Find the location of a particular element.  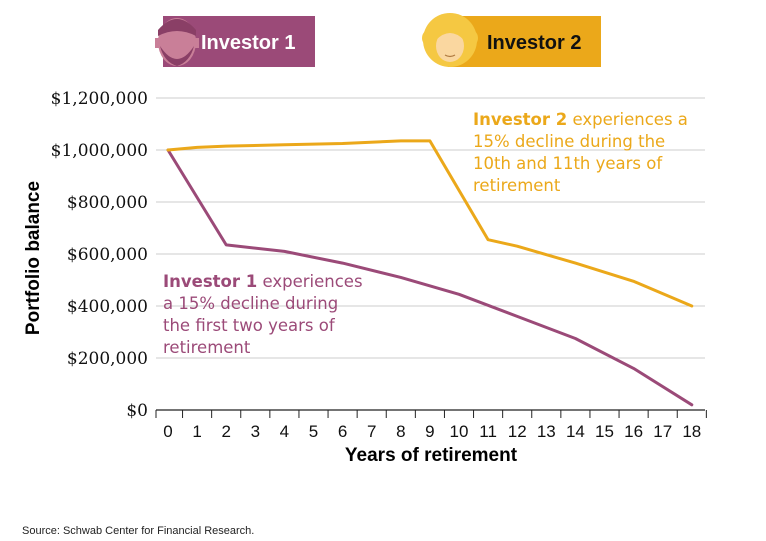

annotation-investor2-line4: retirement is located at coordinates (517, 185).